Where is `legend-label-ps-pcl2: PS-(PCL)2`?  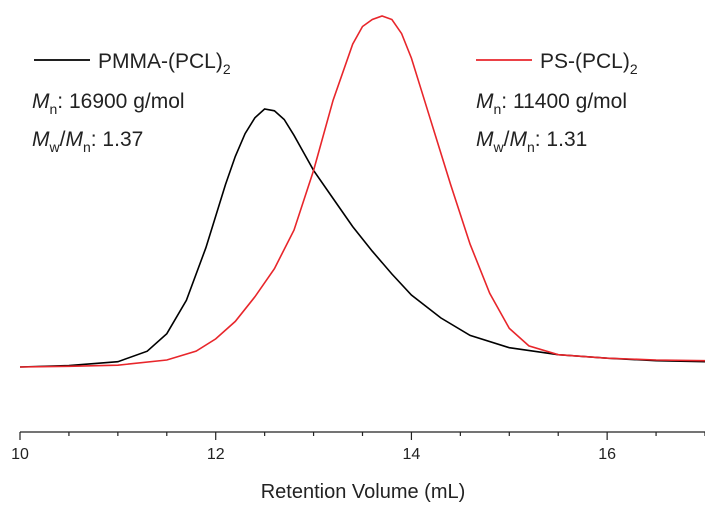
legend-label-ps-pcl2: PS-(PCL)2 is located at coordinates (589, 63).